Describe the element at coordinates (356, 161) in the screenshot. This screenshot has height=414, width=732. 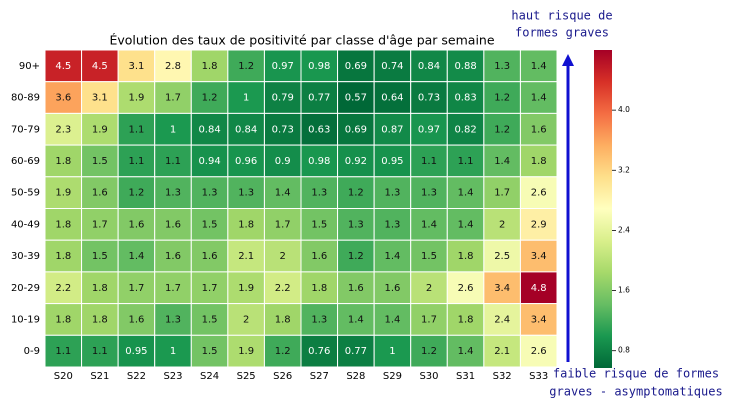
I see `cell-label: 0.92` at that location.